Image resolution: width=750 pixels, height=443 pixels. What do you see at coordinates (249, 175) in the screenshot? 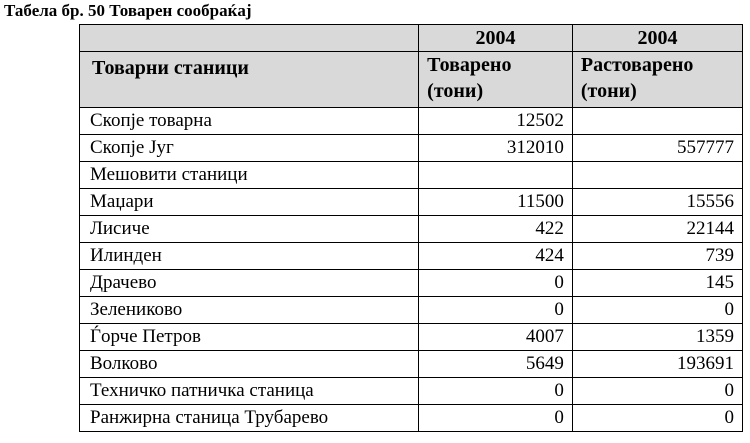
I see `station-name-cell: Мешовити станици` at bounding box center [249, 175].